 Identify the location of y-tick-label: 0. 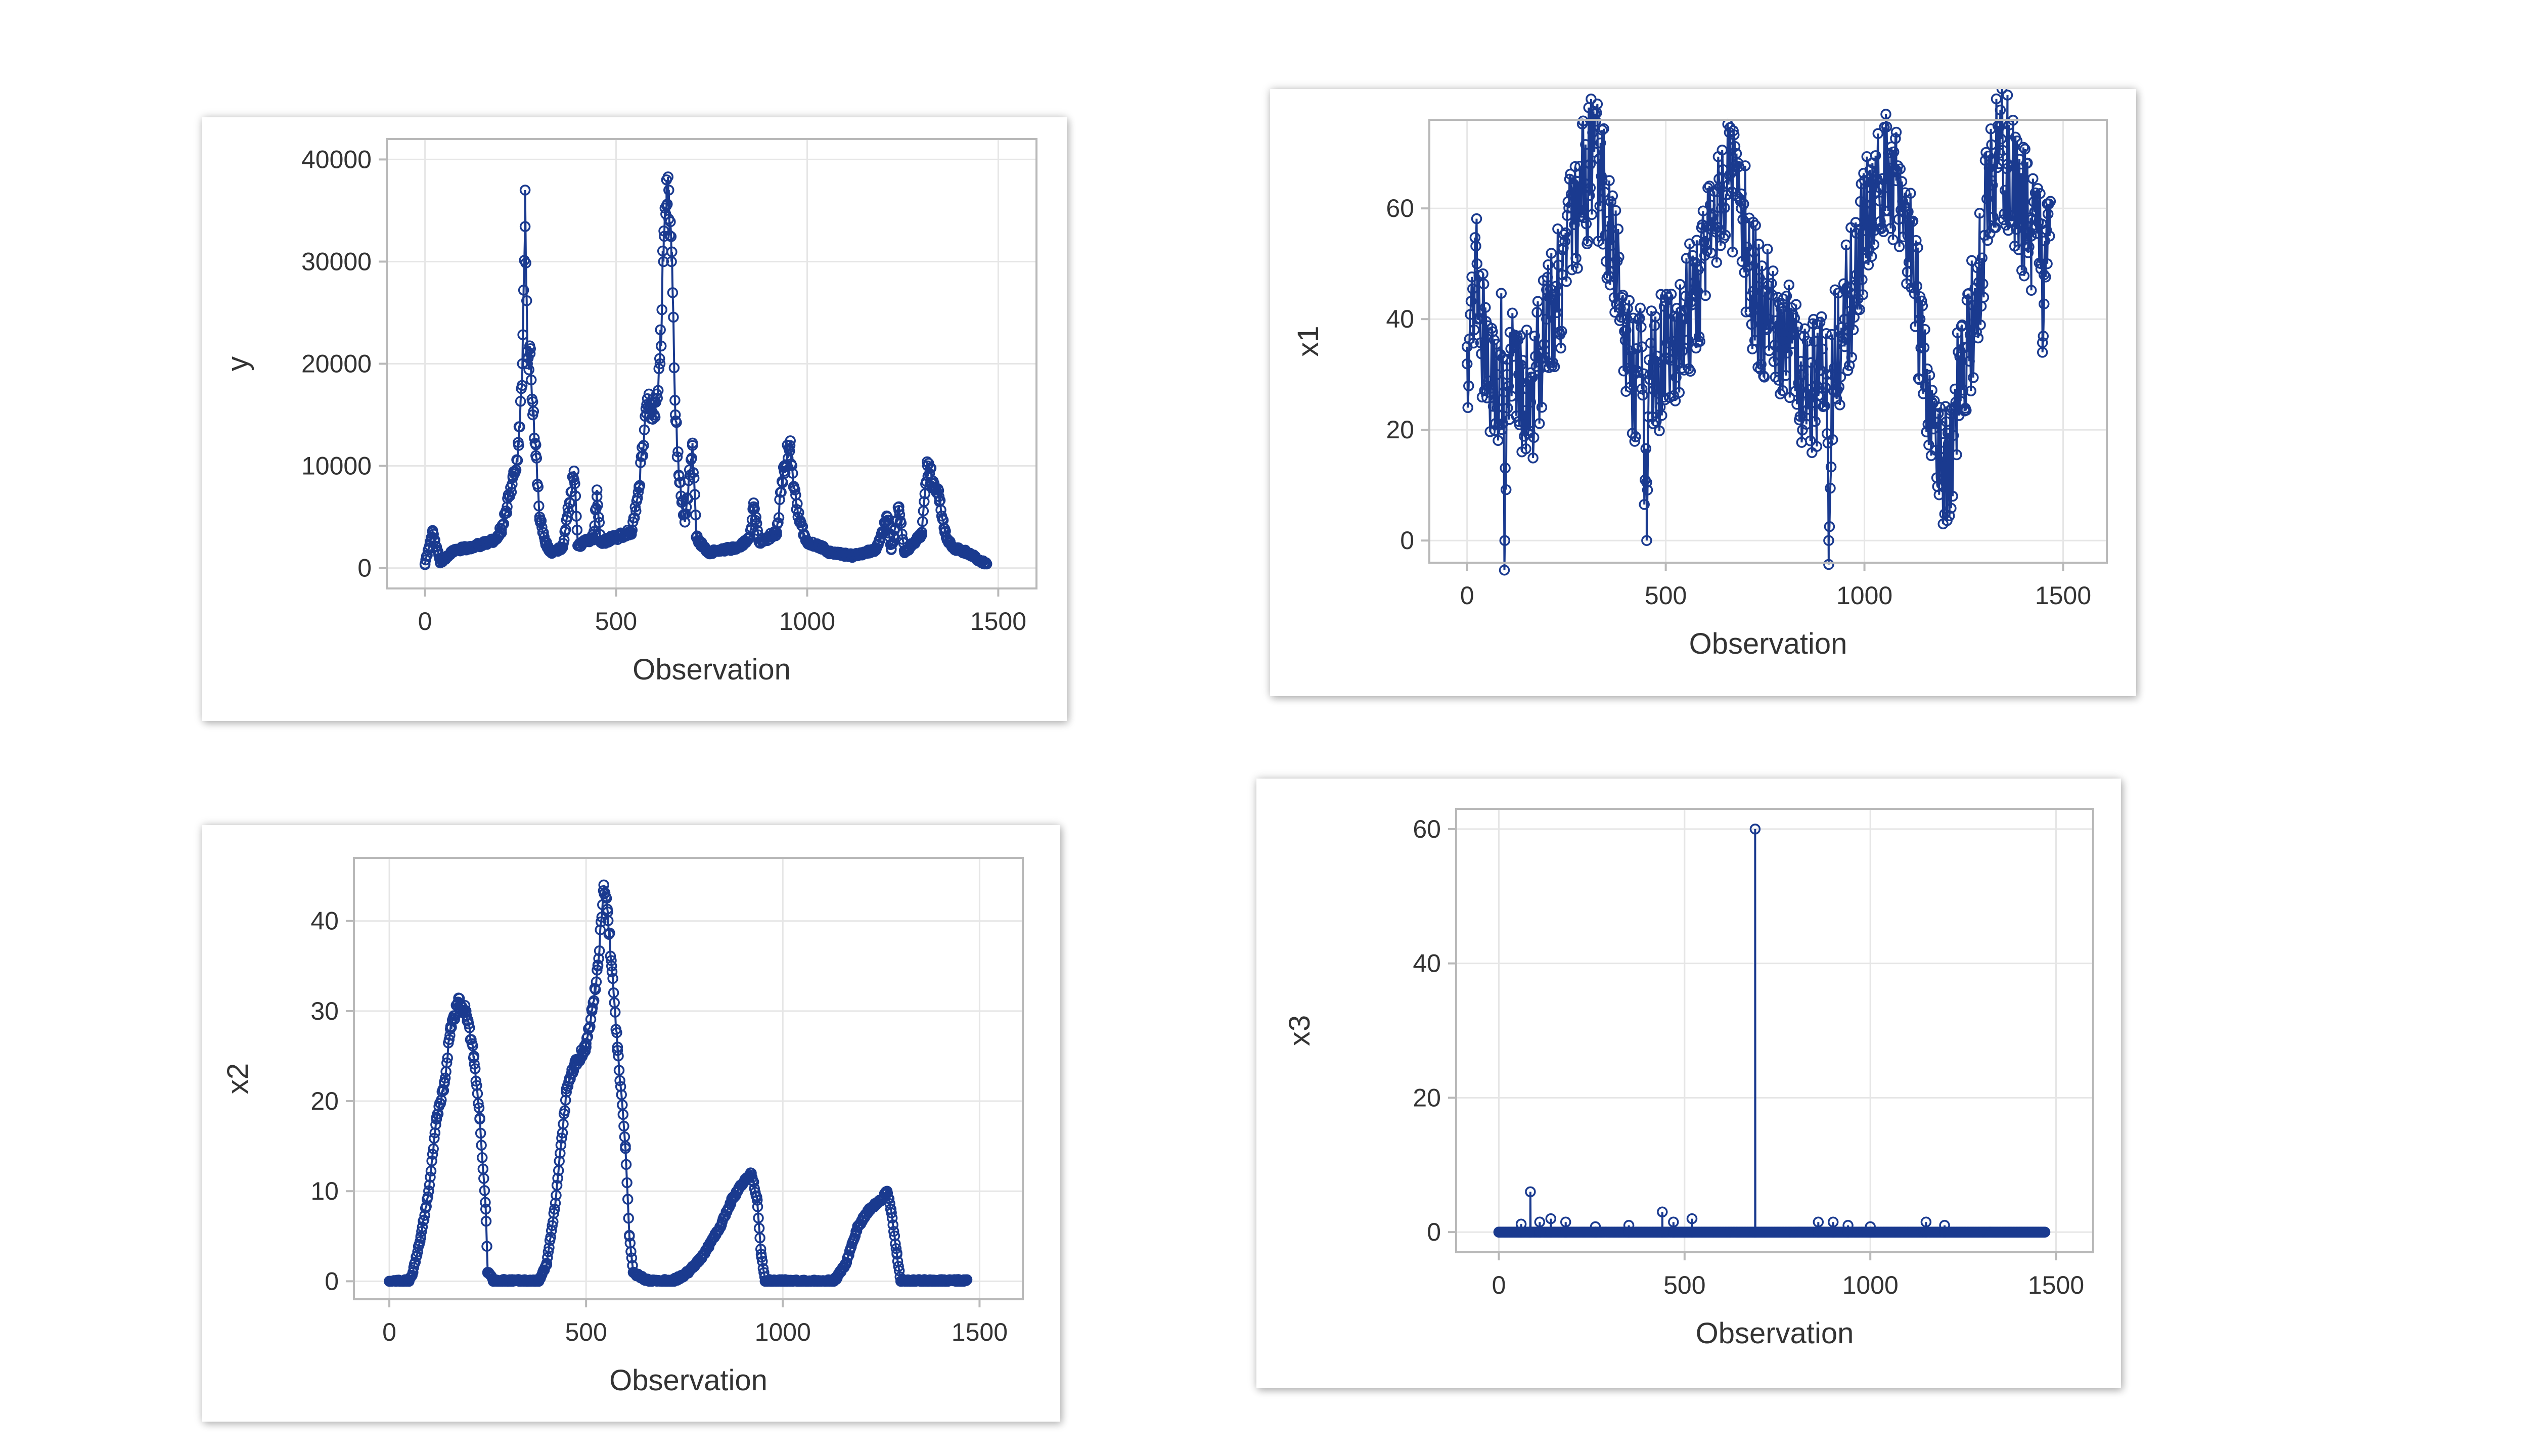
(332, 1281).